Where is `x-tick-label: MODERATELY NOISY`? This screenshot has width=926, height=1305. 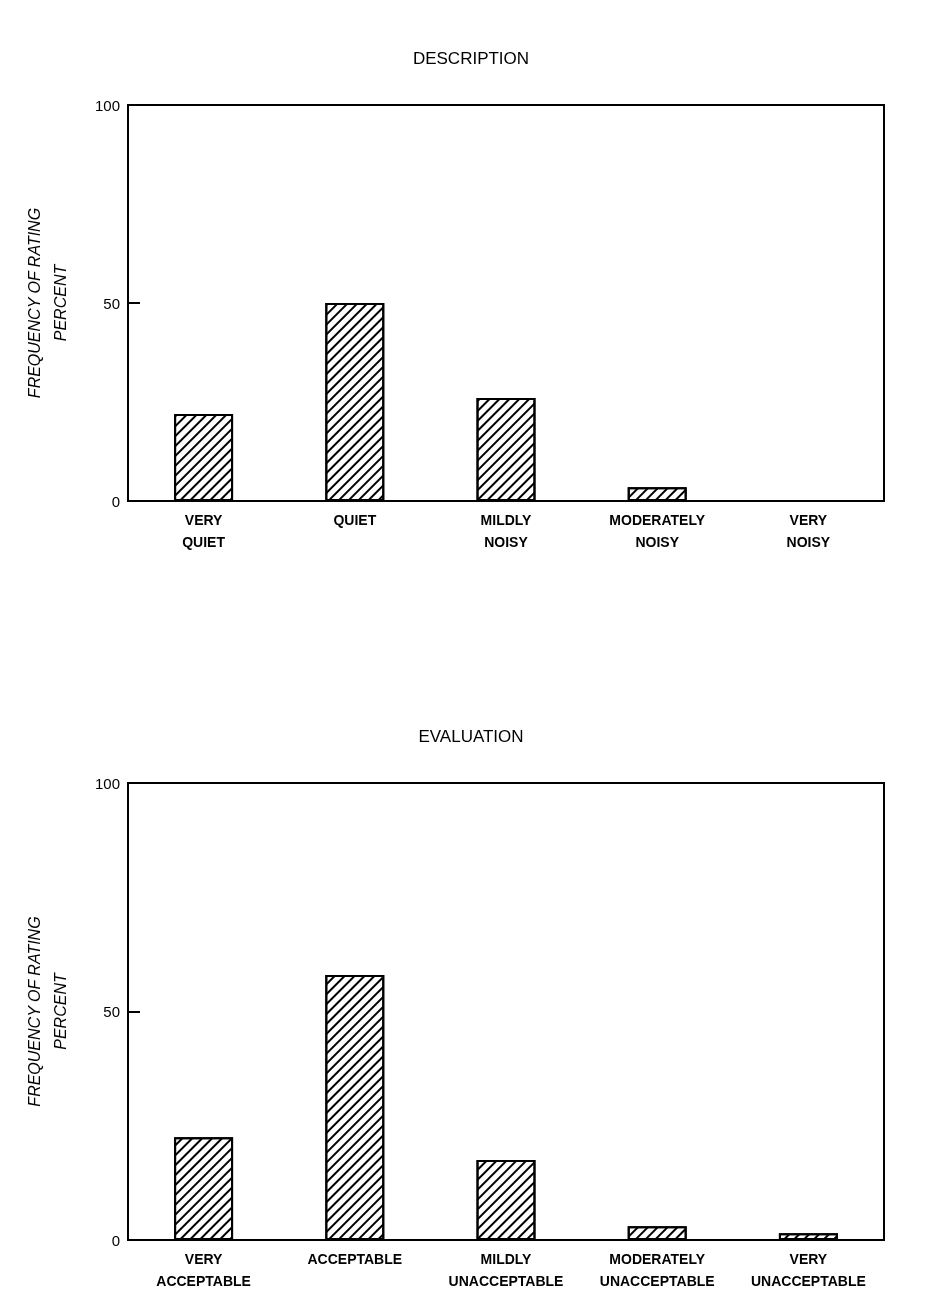
x-tick-label: MODERATELY NOISY is located at coordinates (657, 531).